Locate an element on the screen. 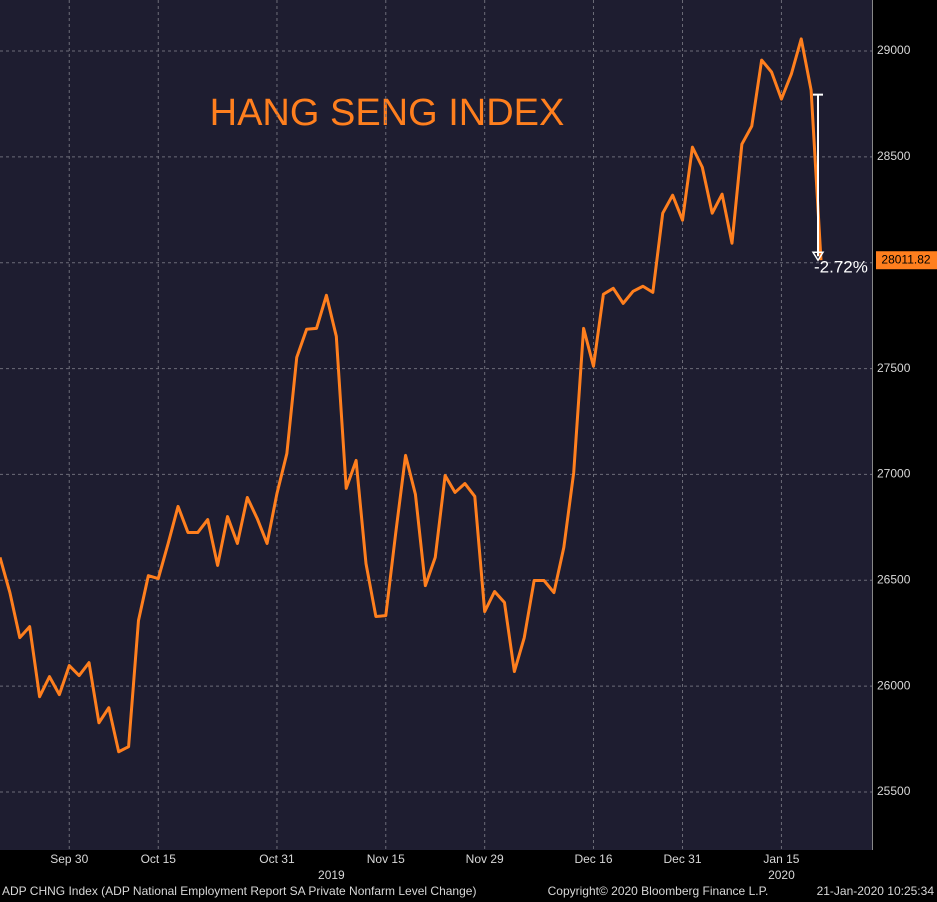 Image resolution: width=937 pixels, height=902 pixels. y-tick-label: 27000 is located at coordinates (894, 474).